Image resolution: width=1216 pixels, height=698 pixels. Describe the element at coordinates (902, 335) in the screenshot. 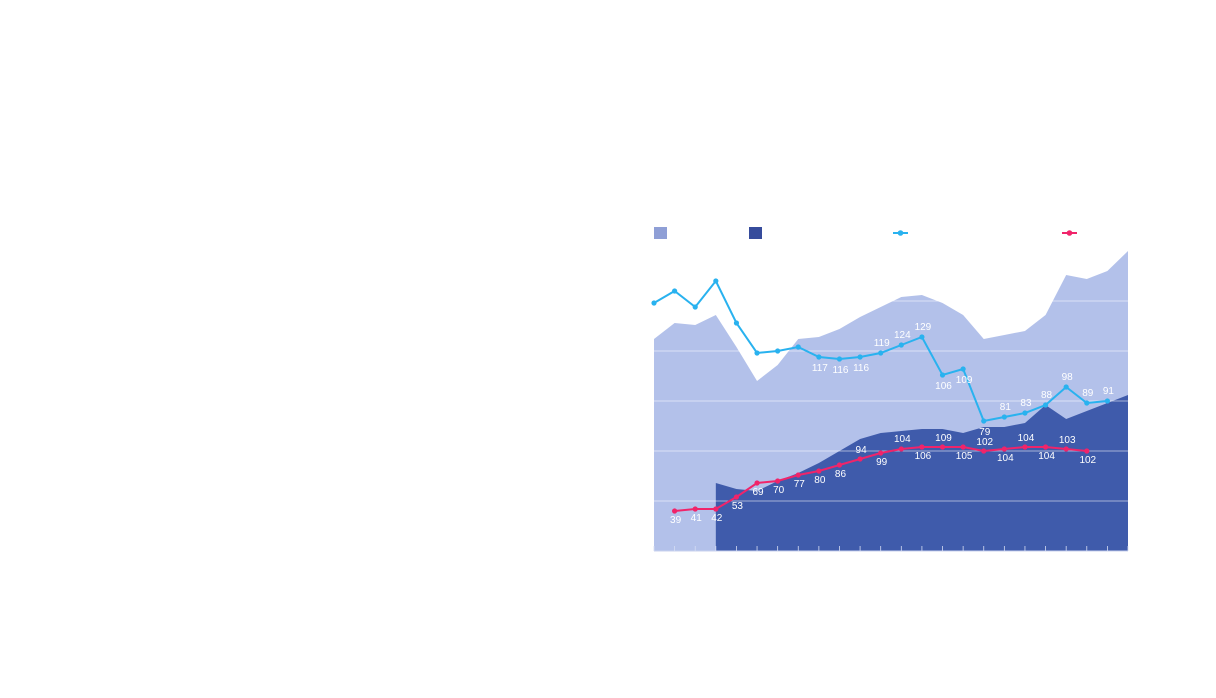

I see `data-label: 124` at that location.